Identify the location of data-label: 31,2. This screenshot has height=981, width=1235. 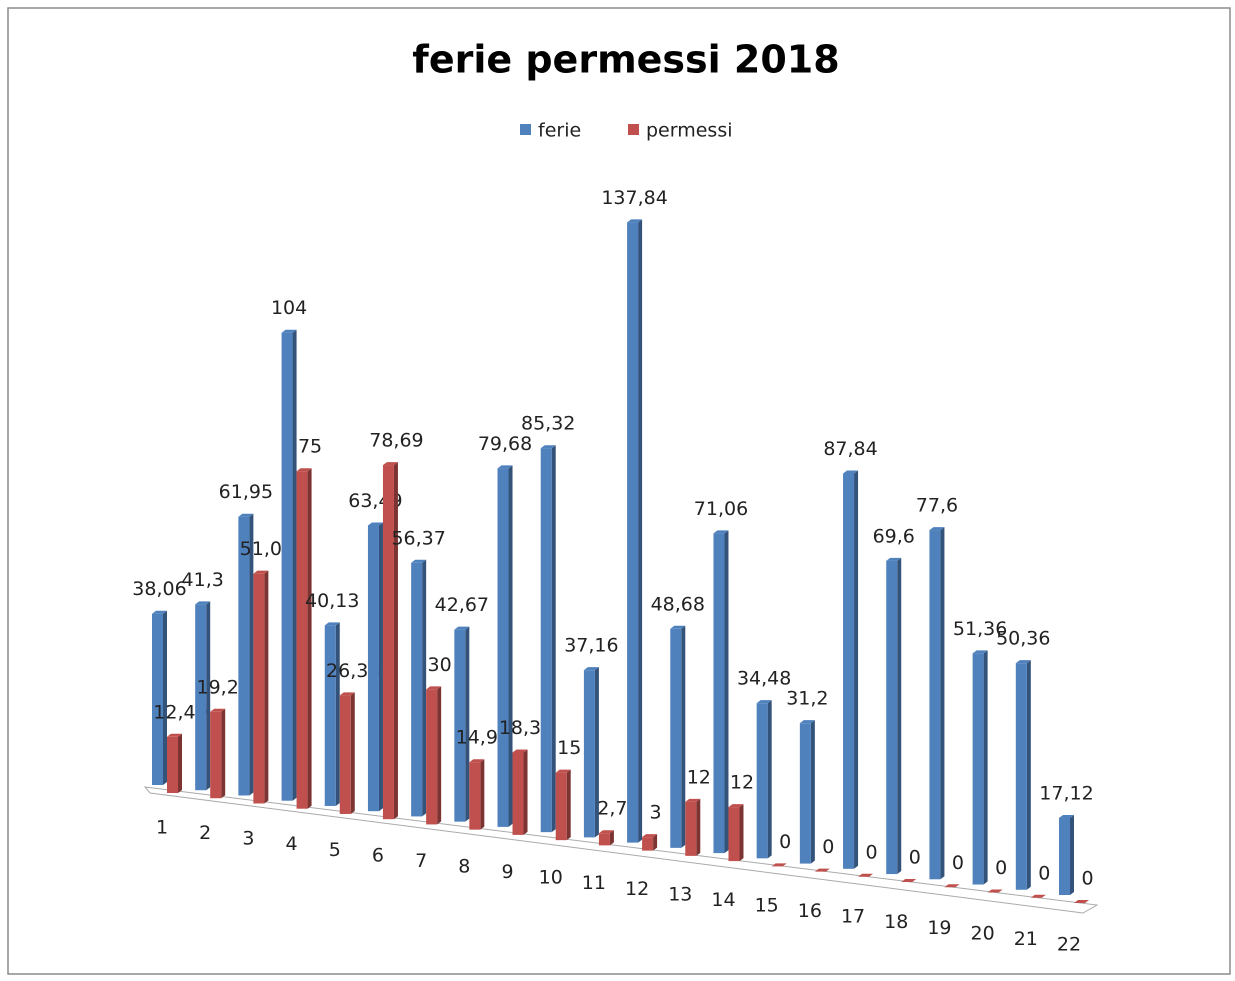
(807, 699).